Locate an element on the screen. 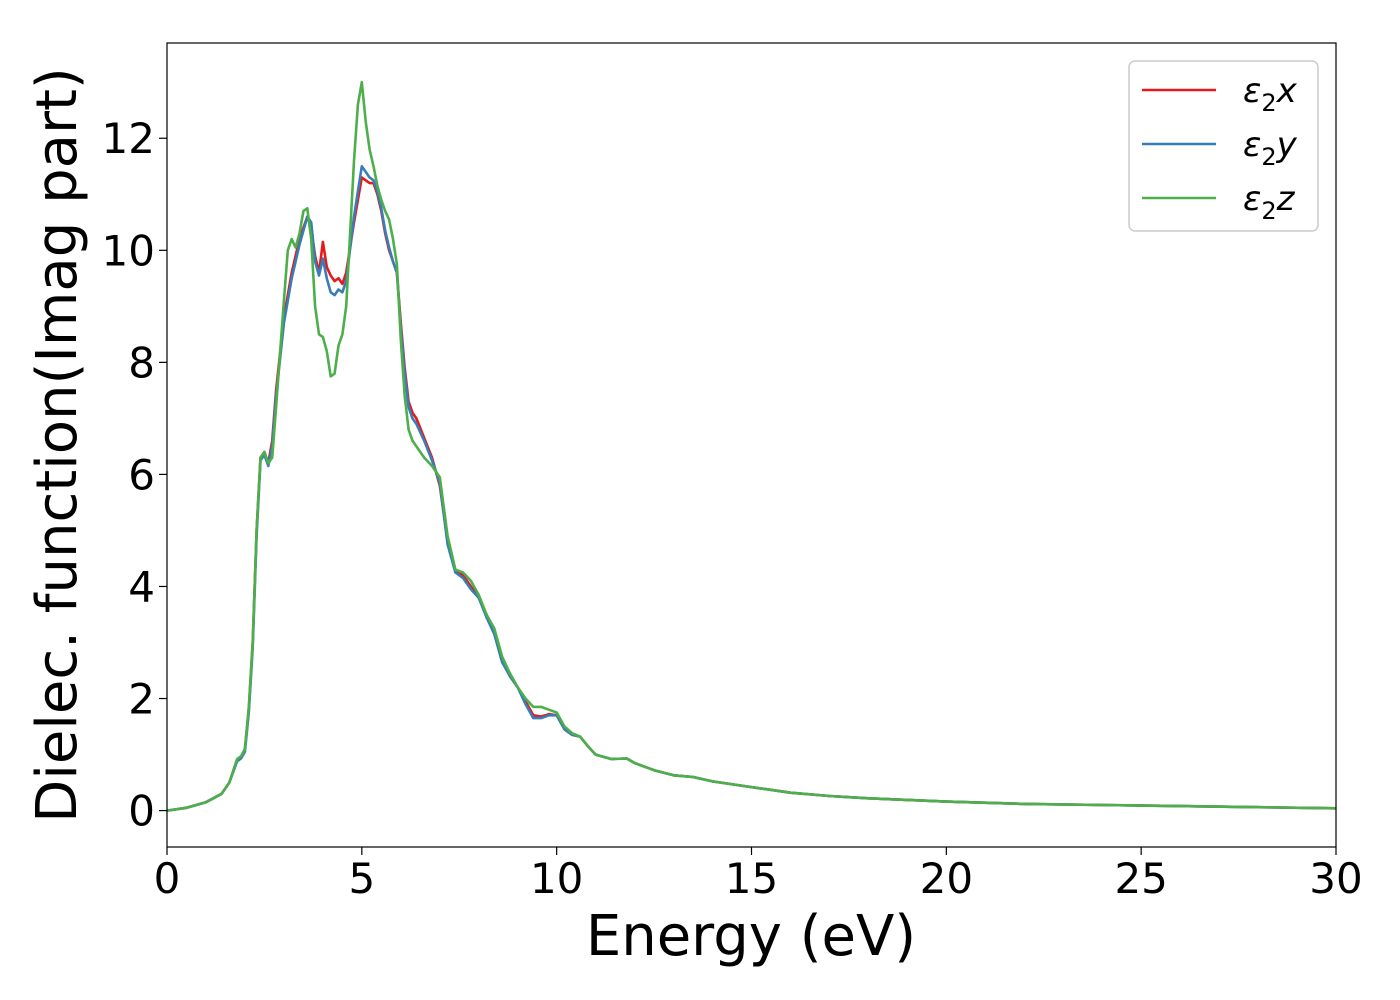  x-axis: 0 5 10 15 20 25 30 is located at coordinates (758, 875).